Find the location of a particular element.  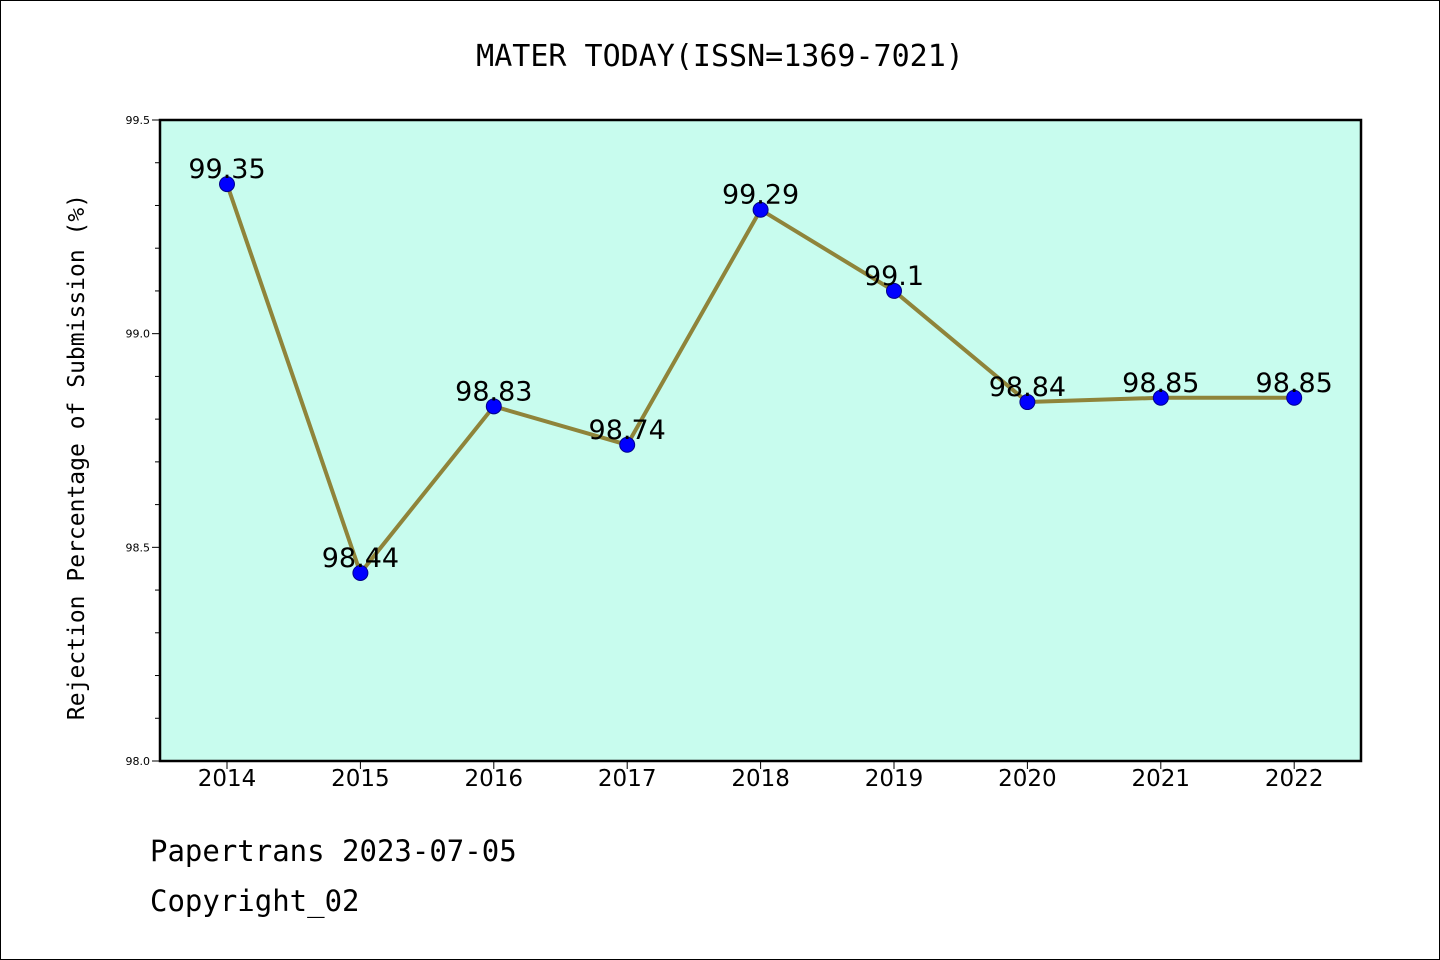

x-tick-label: 2019 is located at coordinates (894, 779).